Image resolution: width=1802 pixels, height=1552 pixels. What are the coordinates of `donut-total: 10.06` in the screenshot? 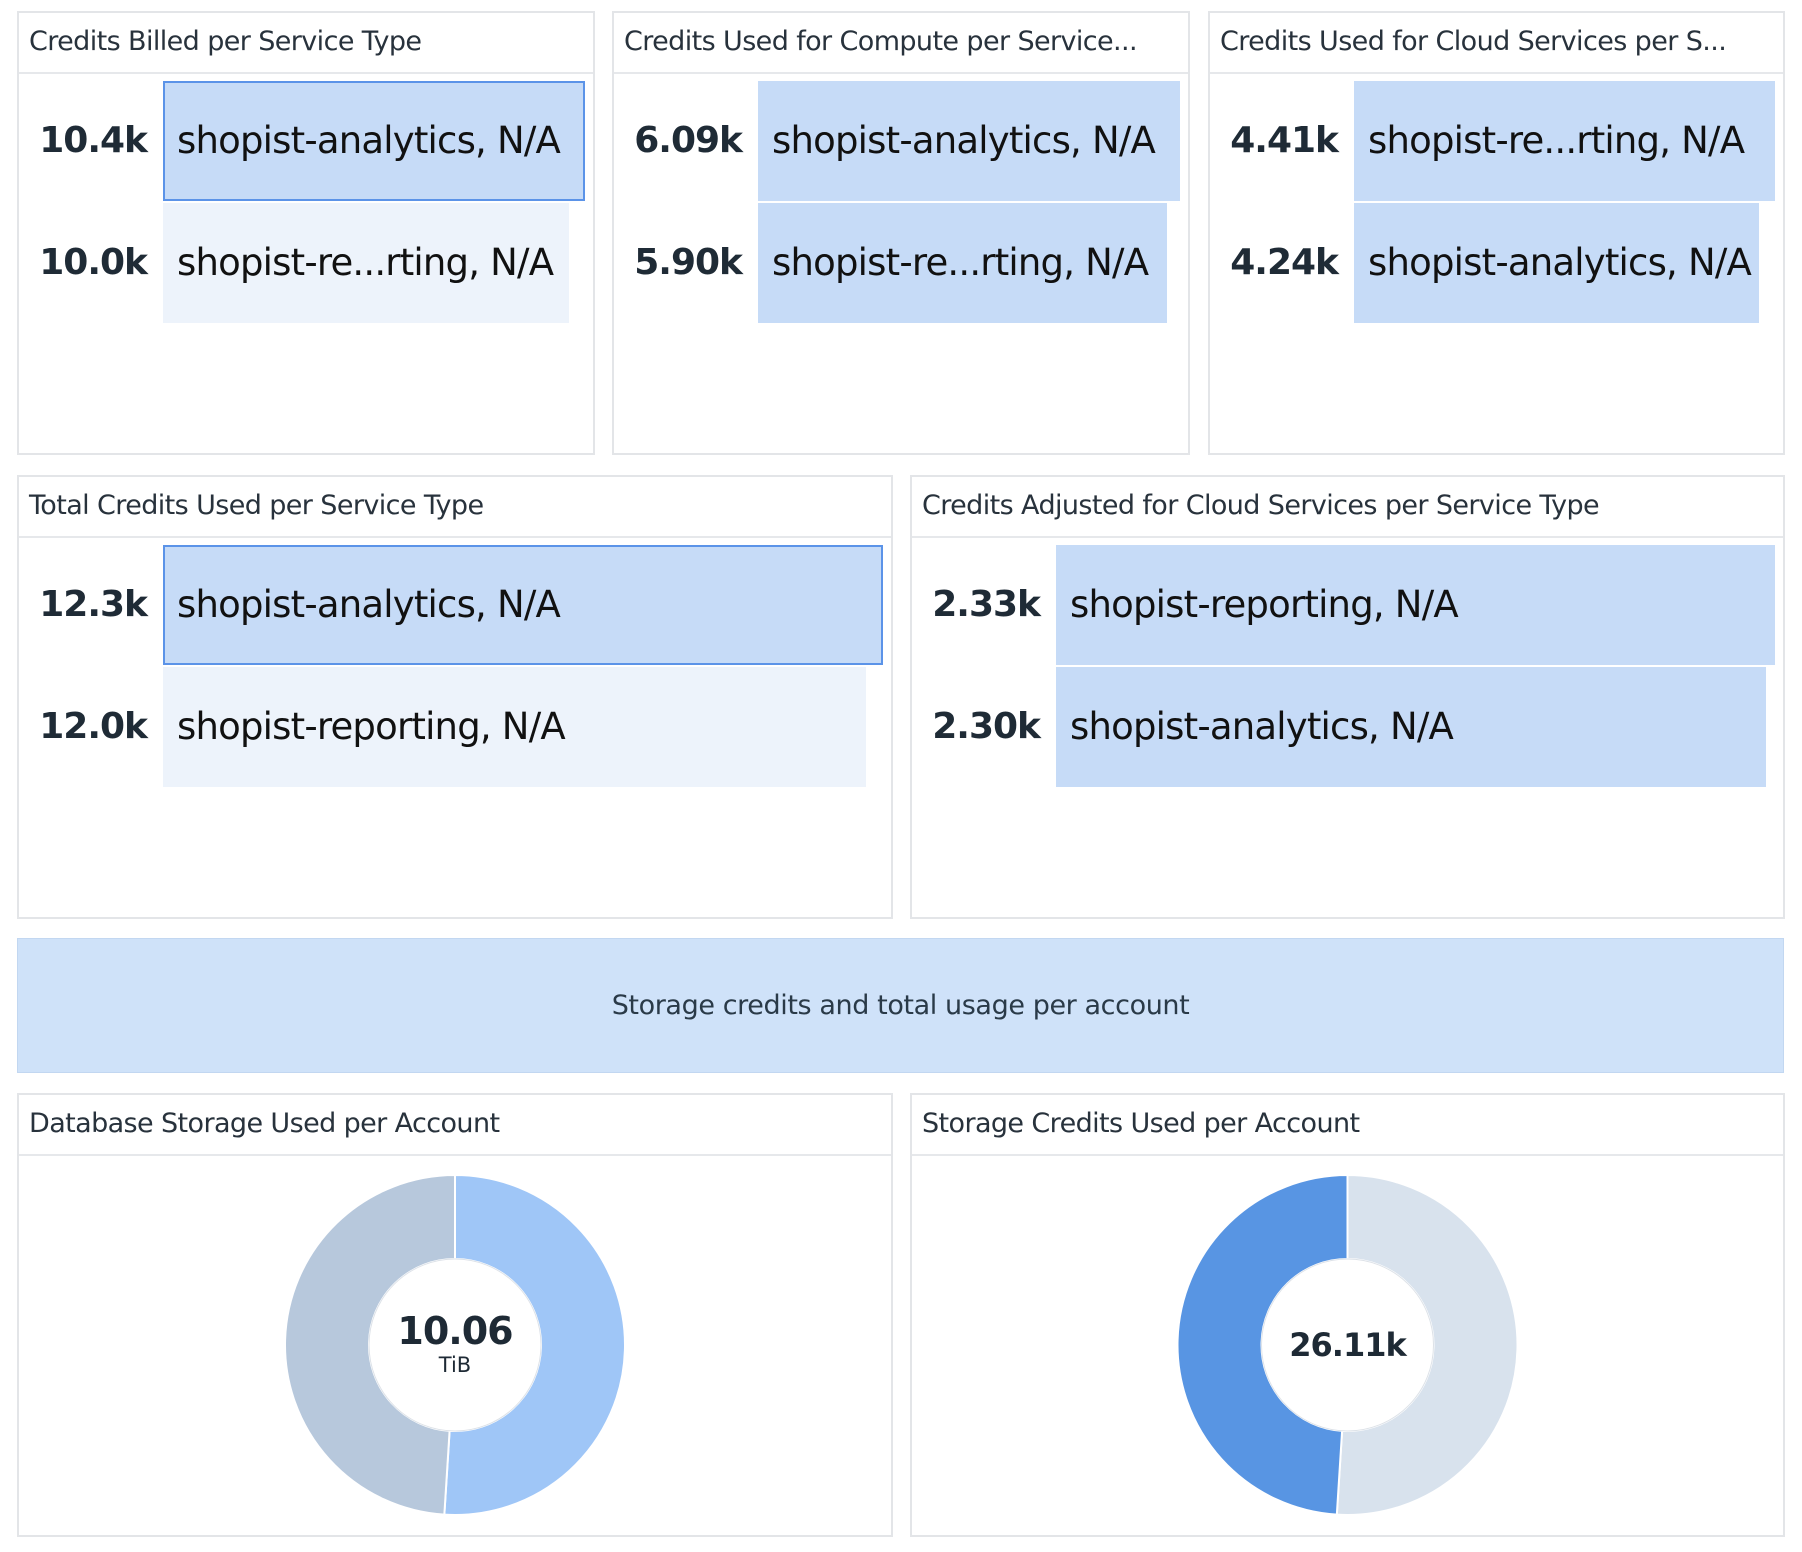 It's located at (455, 1331).